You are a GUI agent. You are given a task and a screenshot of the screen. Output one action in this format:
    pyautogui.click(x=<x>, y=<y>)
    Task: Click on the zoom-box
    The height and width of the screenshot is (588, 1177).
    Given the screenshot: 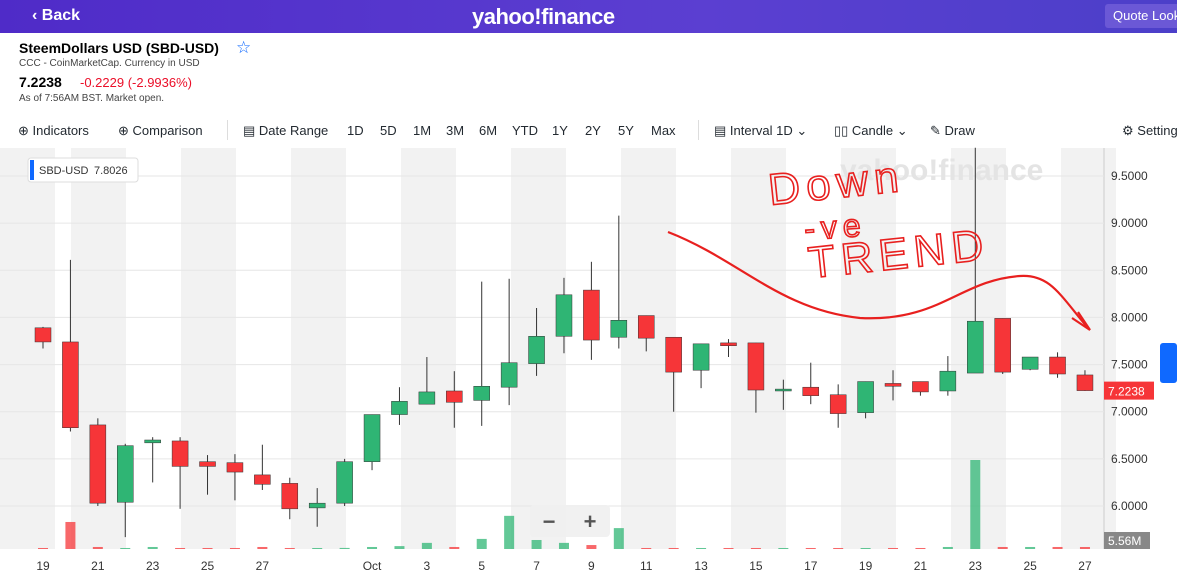 What is the action you would take?
    pyautogui.click(x=570, y=521)
    